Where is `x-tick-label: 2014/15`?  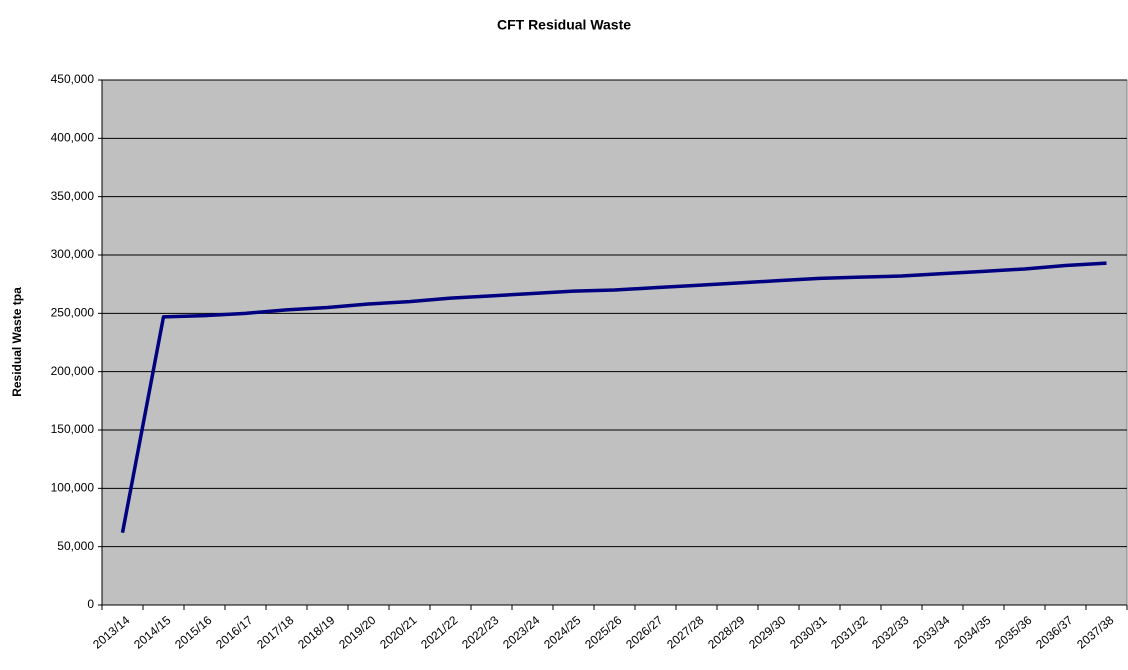 x-tick-label: 2014/15 is located at coordinates (152, 632).